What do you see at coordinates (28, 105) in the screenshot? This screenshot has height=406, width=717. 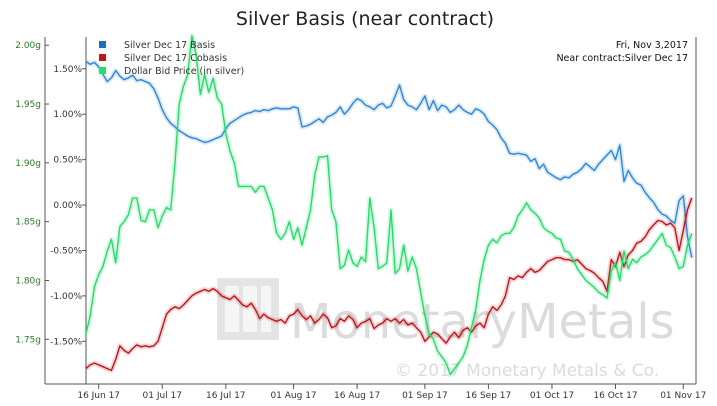 I see `left-tick-label: 1.95g` at bounding box center [28, 105].